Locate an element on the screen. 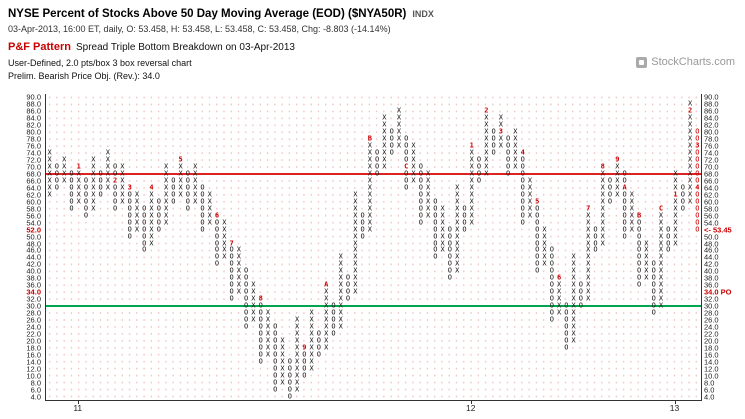  y-axis-label: 8.0 is located at coordinates (709, 382).